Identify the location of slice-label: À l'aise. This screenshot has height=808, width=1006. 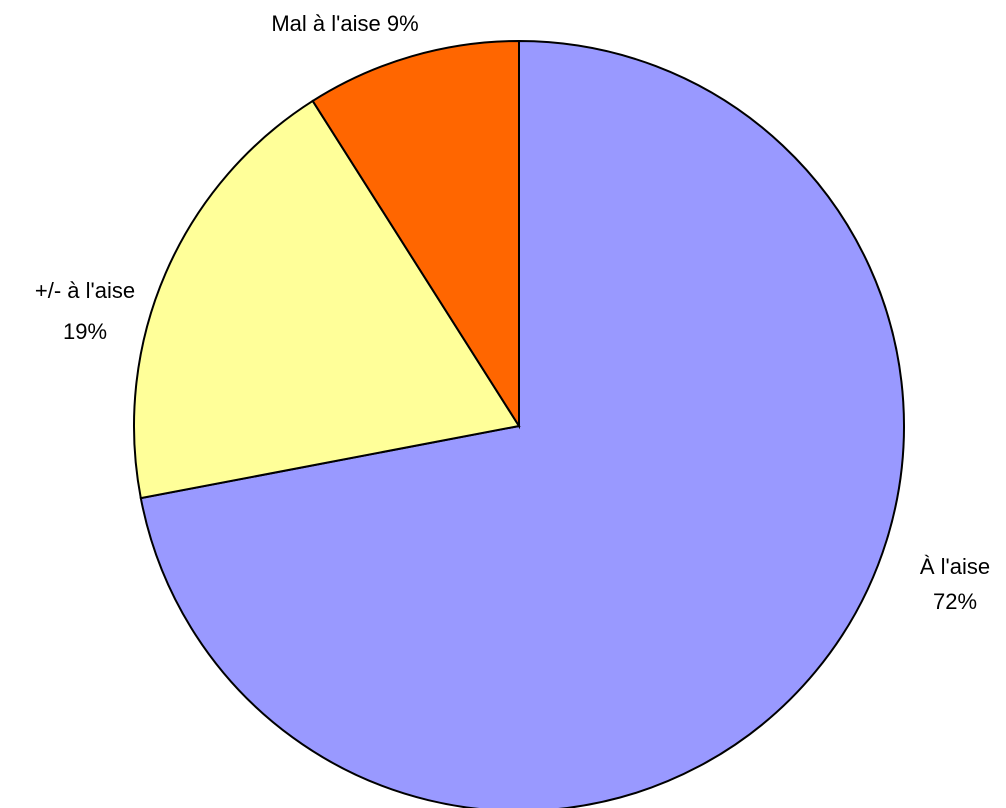
(955, 566).